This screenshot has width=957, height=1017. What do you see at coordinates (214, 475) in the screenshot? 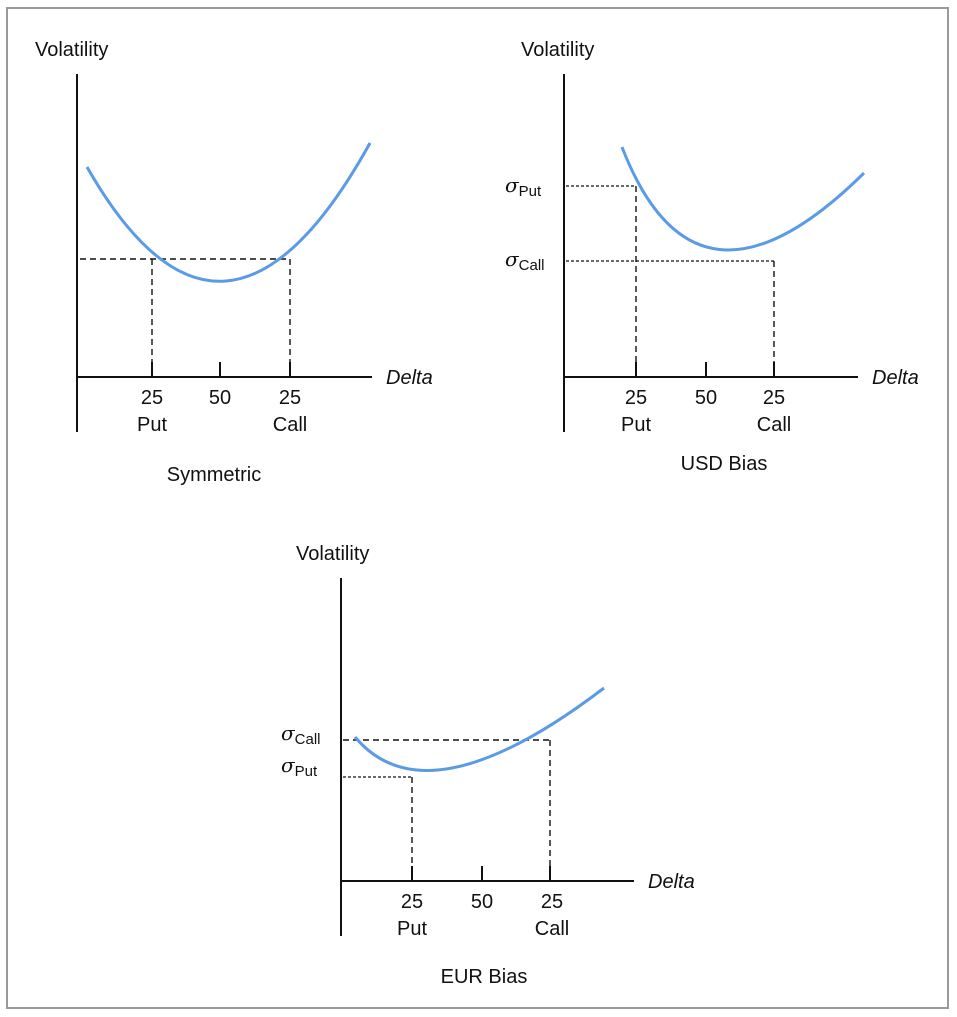
I see `panel-caption: Symmetric` at bounding box center [214, 475].